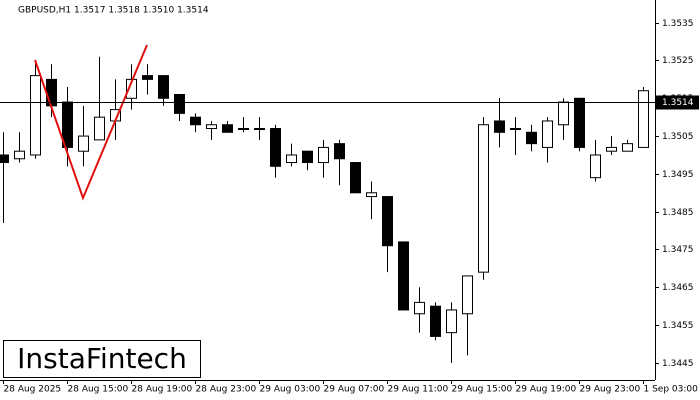 Image resolution: width=700 pixels, height=400 pixels. I want to click on x-tick-label: 28 Aug 15:00, so click(98, 390).